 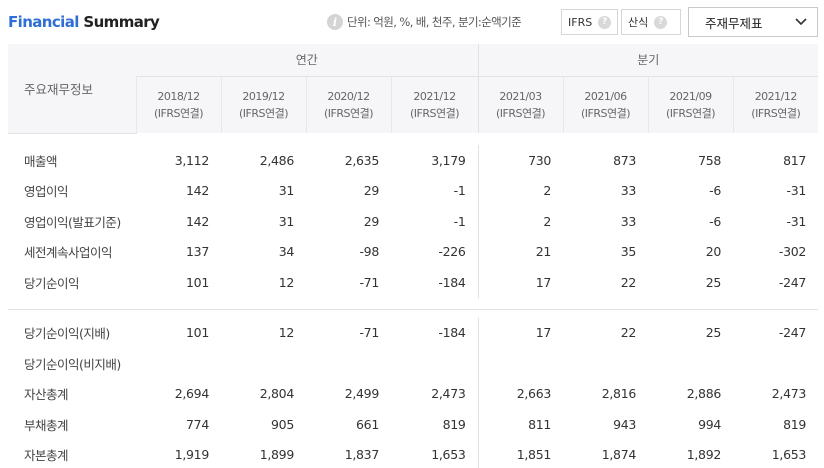 I want to click on value-cell: 2,816, so click(x=619, y=394).